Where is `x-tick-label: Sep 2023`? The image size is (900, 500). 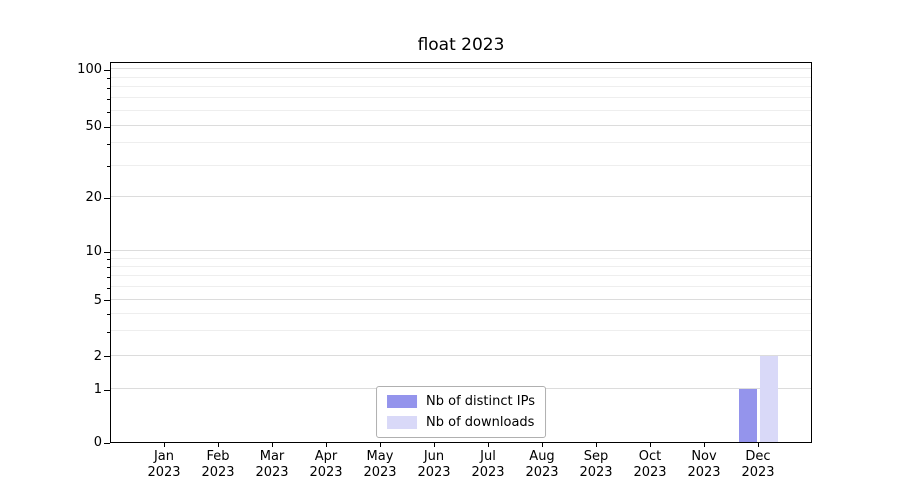 x-tick-label: Sep 2023 is located at coordinates (596, 464).